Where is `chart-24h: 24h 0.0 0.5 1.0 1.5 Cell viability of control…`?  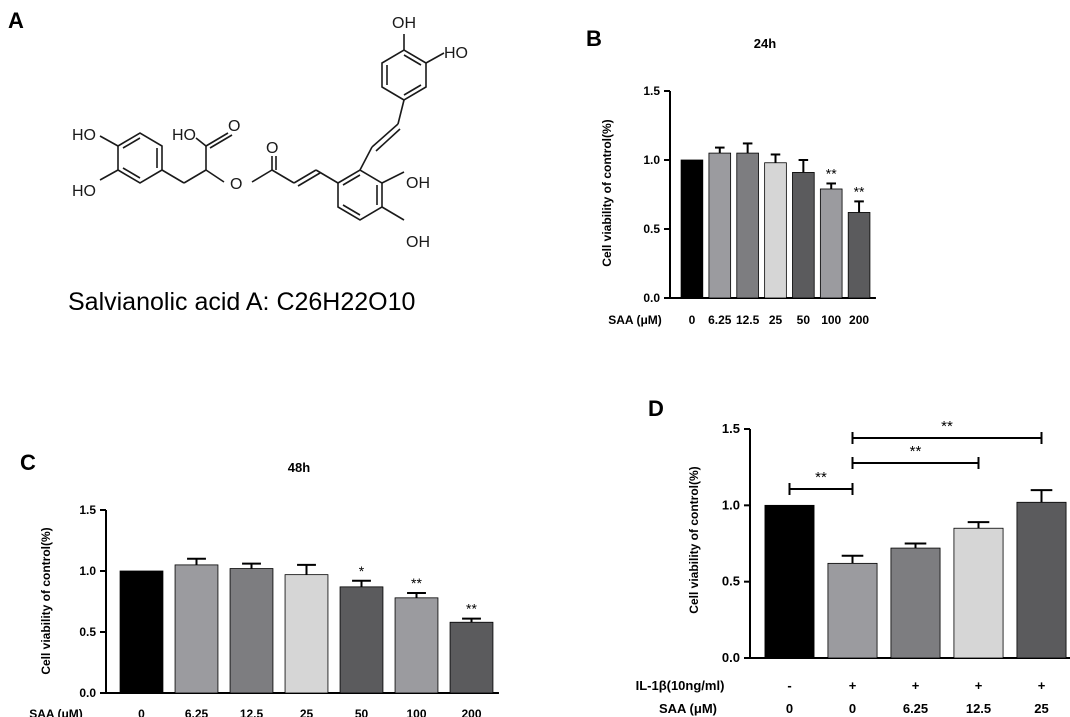 chart-24h: 24h 0.0 0.5 1.0 1.5 Cell viability of control… is located at coordinates (738, 181).